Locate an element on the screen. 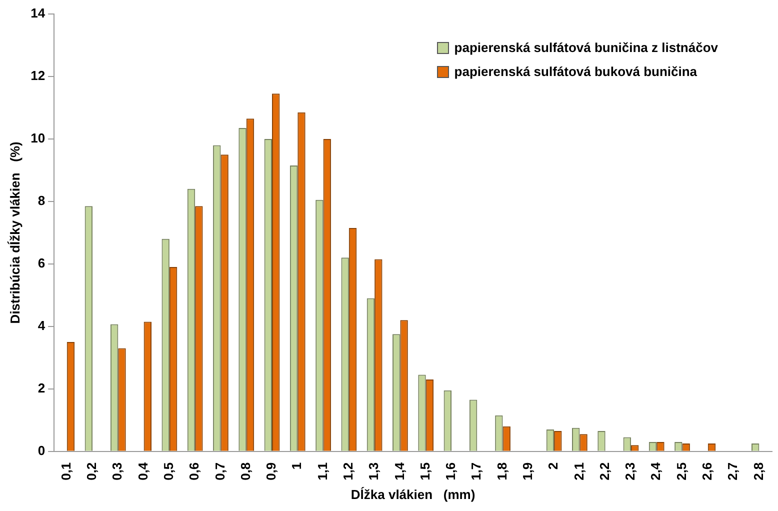 The image size is (778, 511). x-tick-label: 0,6 is located at coordinates (194, 471).